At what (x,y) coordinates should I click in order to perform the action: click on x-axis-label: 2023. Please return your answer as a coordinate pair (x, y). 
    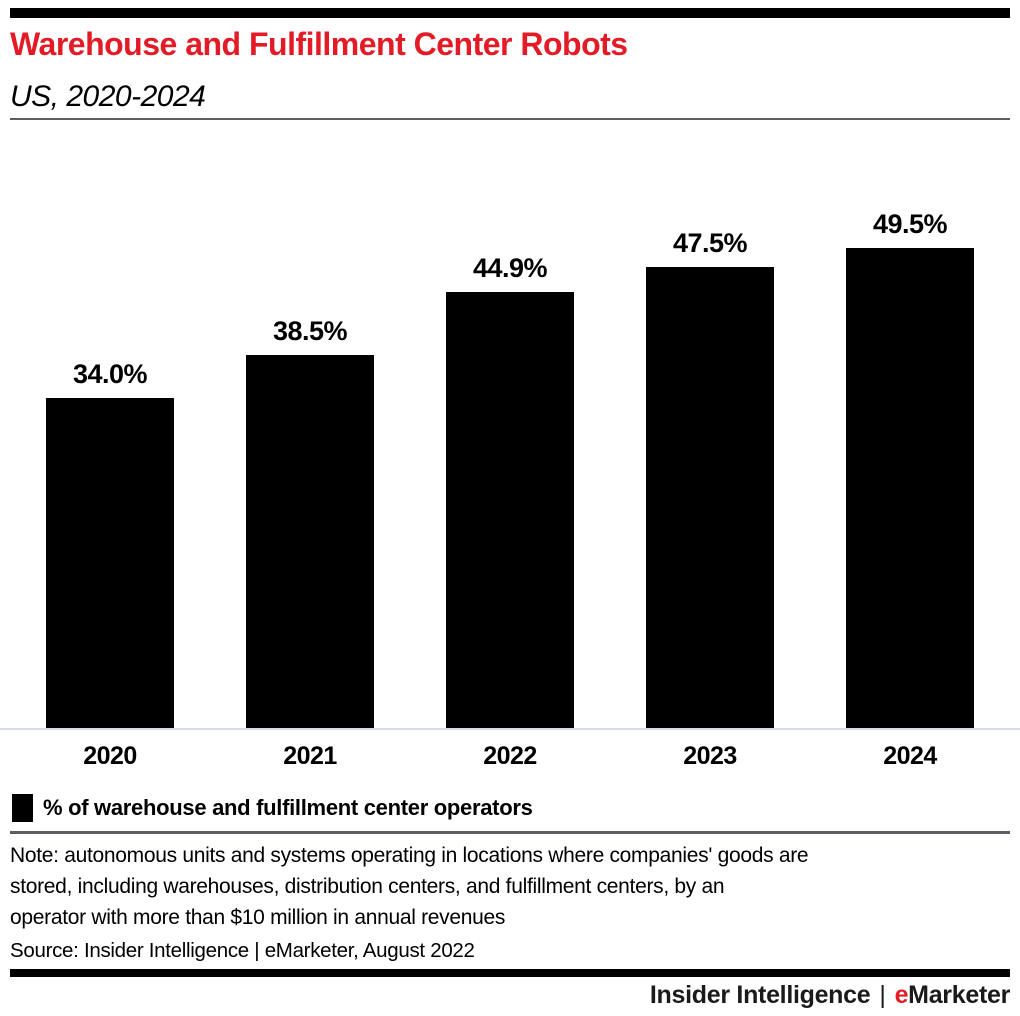
    Looking at the image, I should click on (710, 756).